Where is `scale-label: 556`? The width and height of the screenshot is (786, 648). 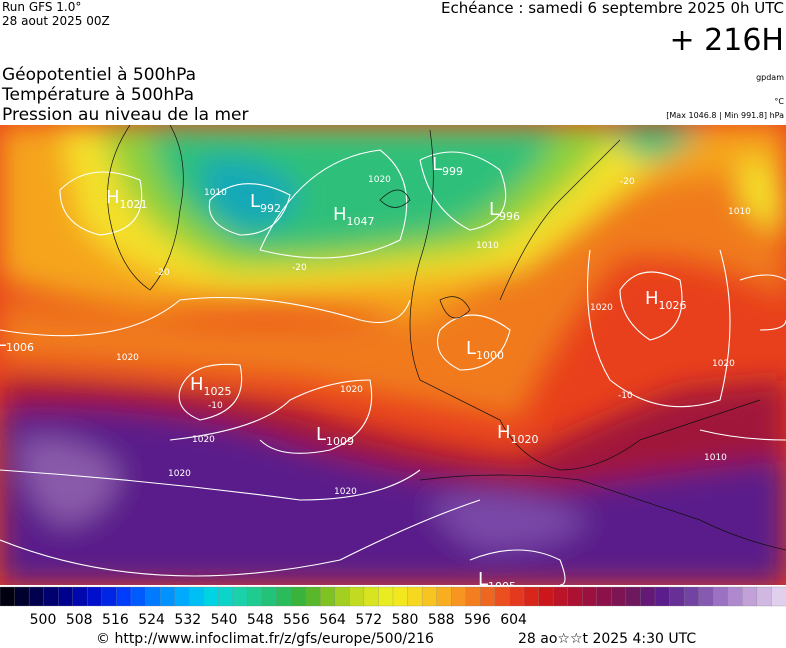
scale-label: 556 is located at coordinates (296, 620).